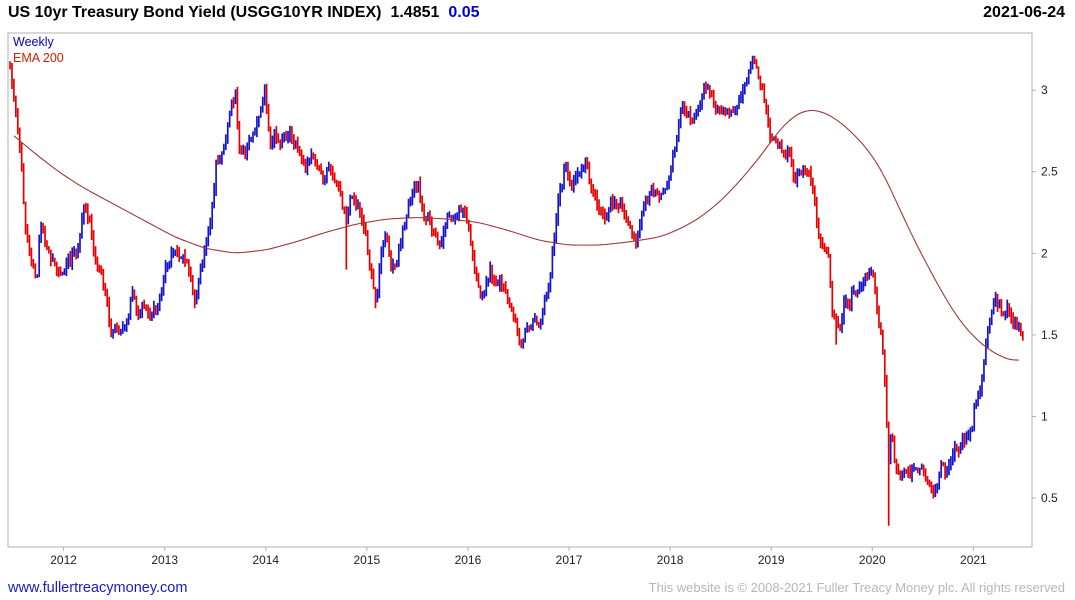  I want to click on x-axis-label: 2018, so click(670, 560).